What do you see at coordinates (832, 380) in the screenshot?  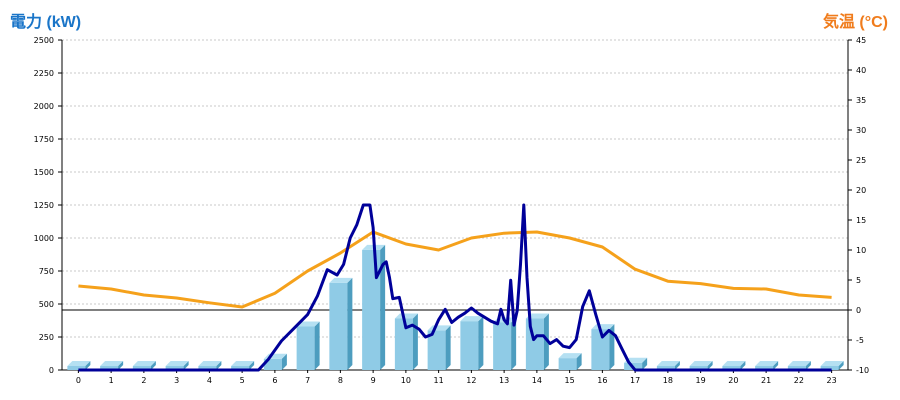 I see `x-tick-label: 23` at bounding box center [832, 380].